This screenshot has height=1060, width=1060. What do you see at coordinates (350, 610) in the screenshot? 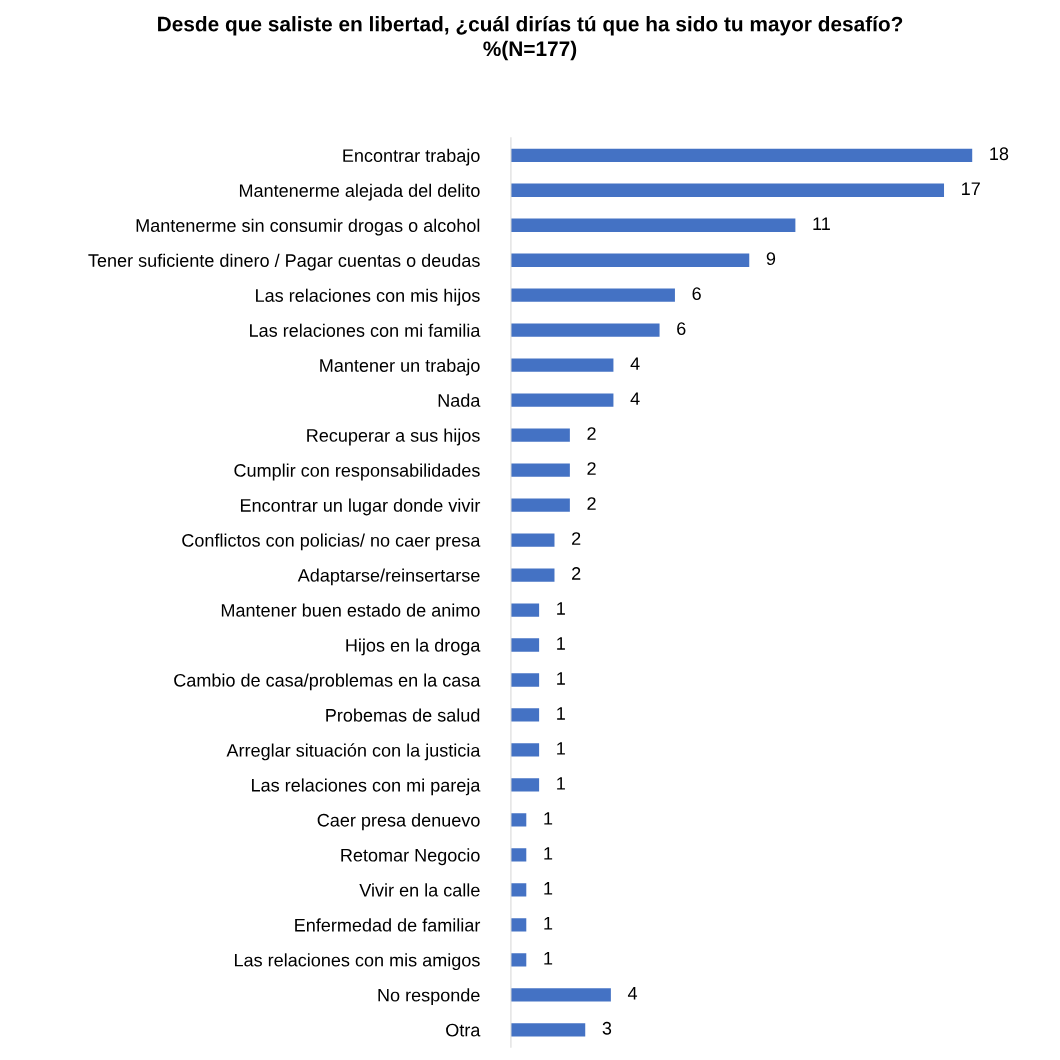
I see `y-tick-label: Mantener buen estado de animo` at bounding box center [350, 610].